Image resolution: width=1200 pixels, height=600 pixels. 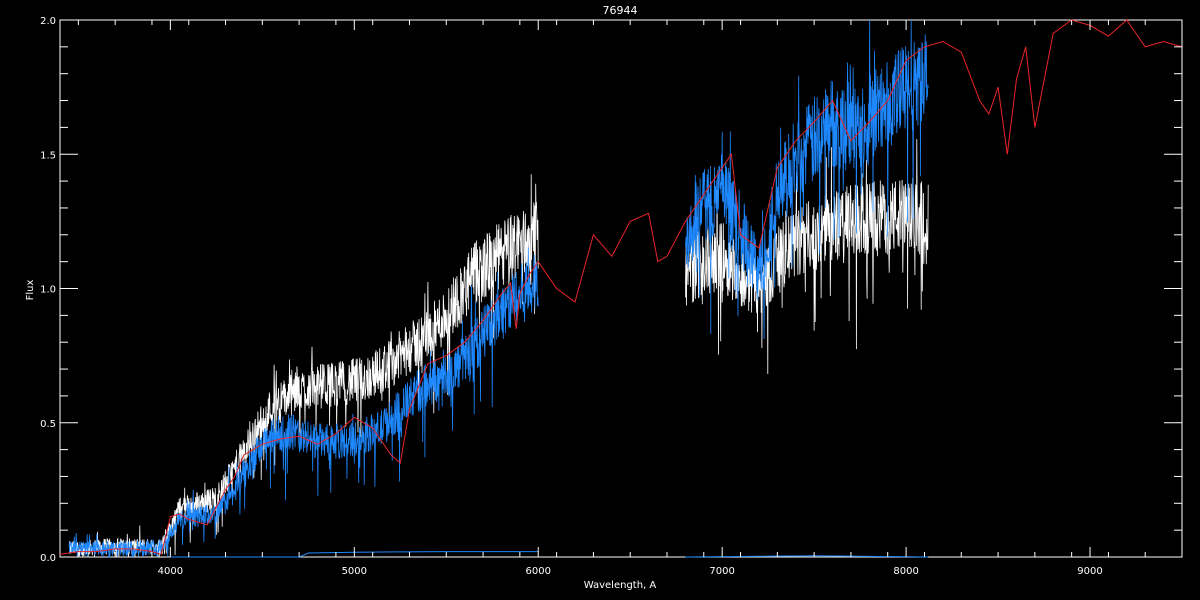 What do you see at coordinates (30, 290) in the screenshot?
I see `y-axis-label: Flux` at bounding box center [30, 290].